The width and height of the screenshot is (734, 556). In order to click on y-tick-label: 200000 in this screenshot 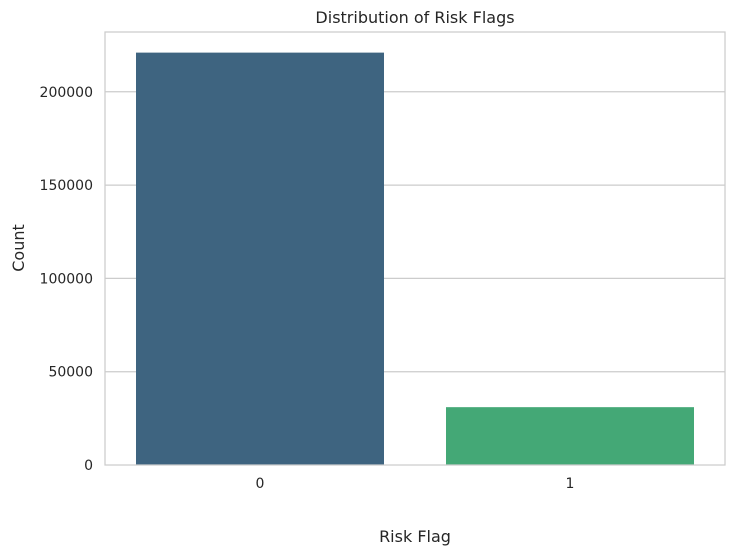, I will do `click(66, 93)`.